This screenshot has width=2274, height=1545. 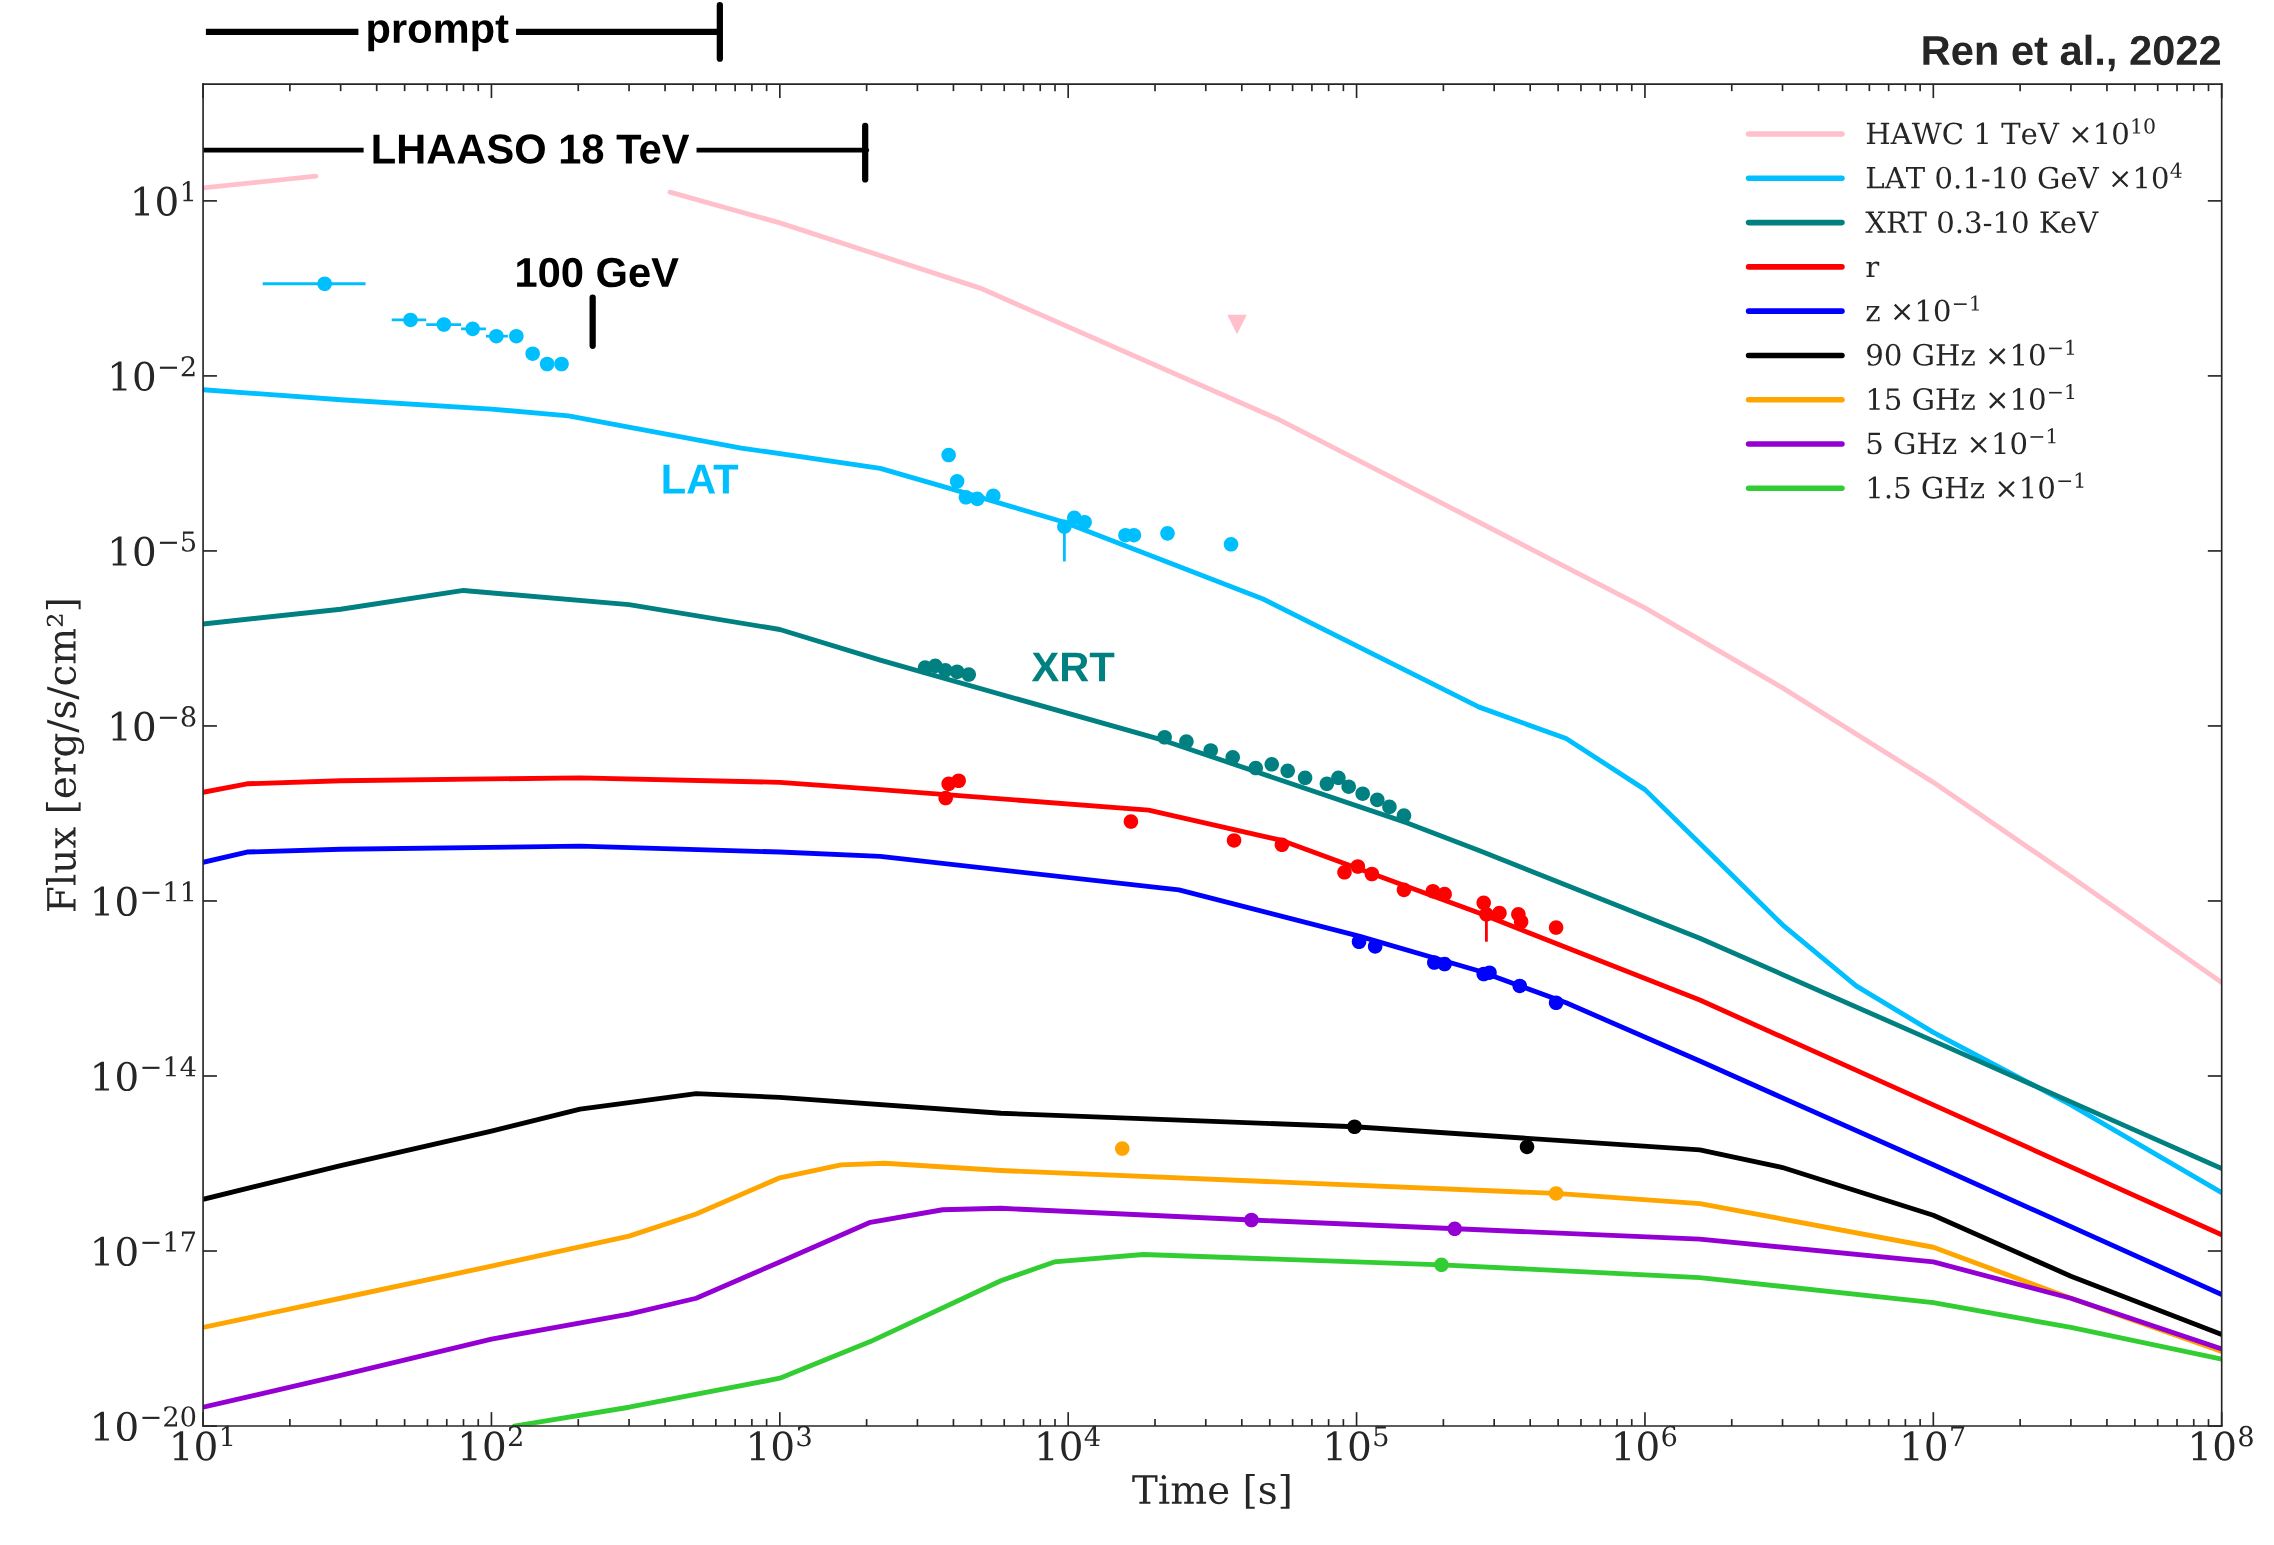 What do you see at coordinates (1922, 308) in the screenshot?
I see `legend-label: z ×10$^{−1}$` at bounding box center [1922, 308].